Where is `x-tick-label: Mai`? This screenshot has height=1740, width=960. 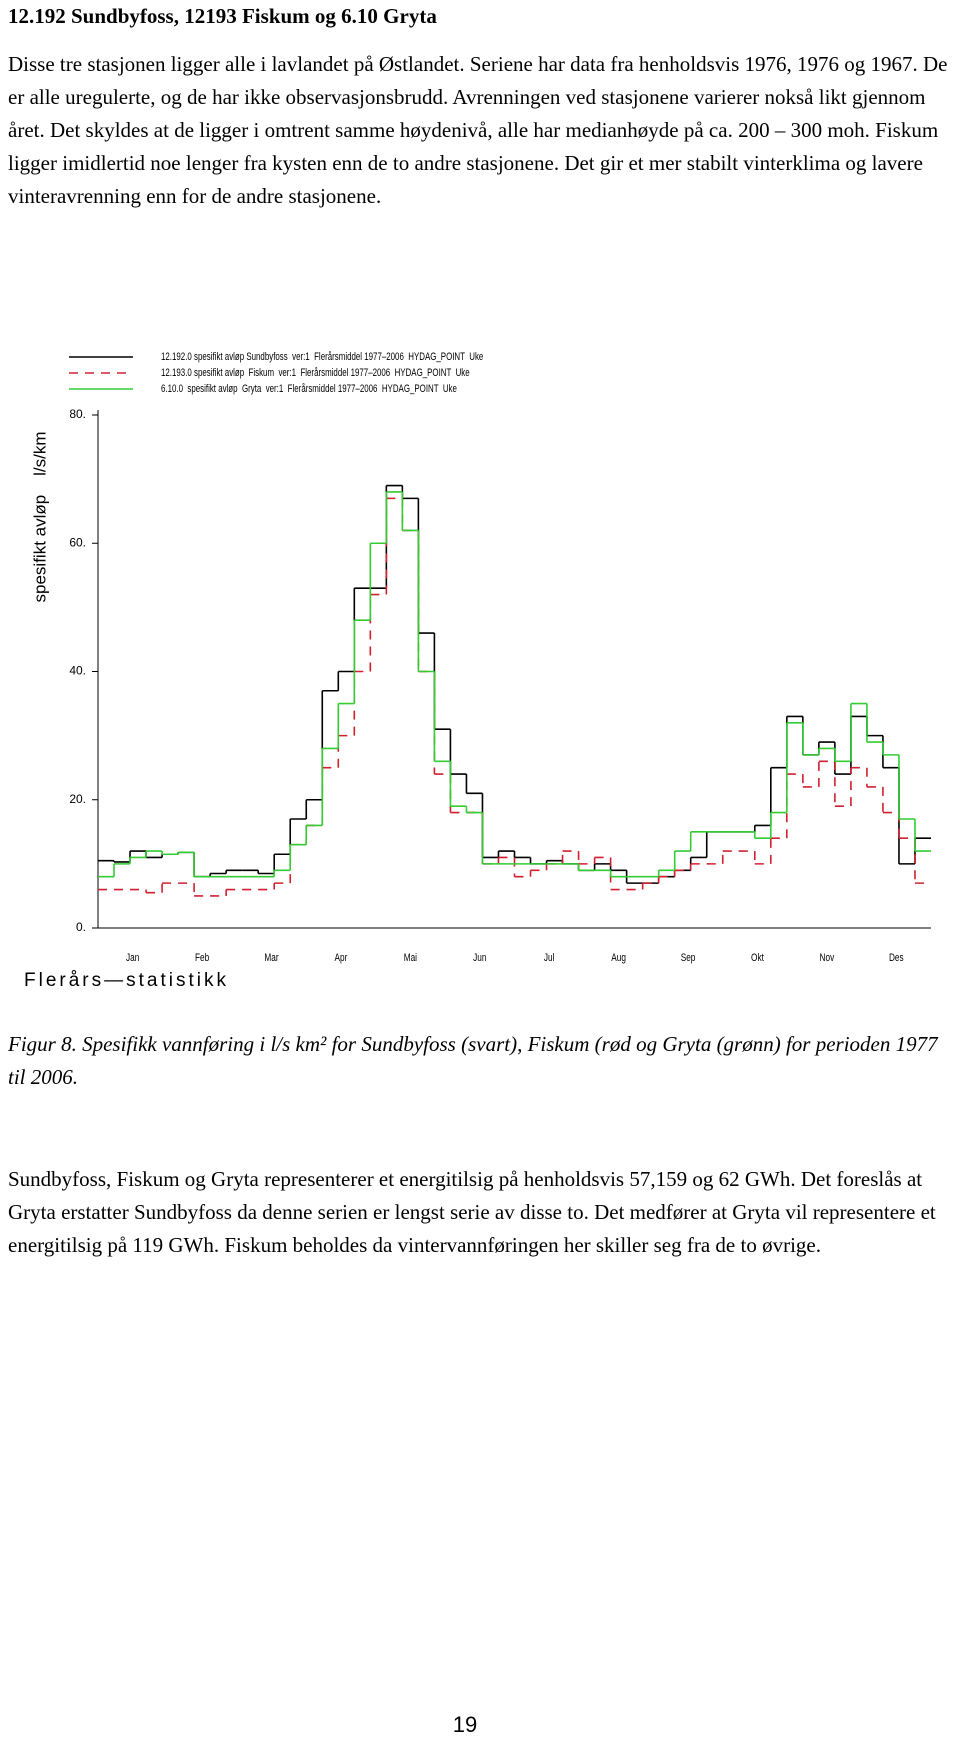
x-tick-label: Mai is located at coordinates (410, 958).